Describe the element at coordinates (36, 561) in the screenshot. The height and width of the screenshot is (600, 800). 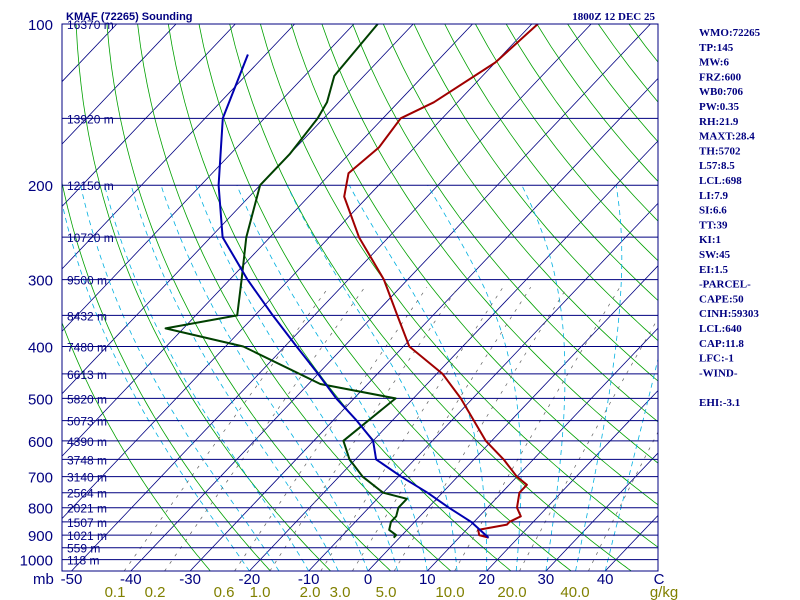
I see `pressure-tick-label: 1000` at that location.